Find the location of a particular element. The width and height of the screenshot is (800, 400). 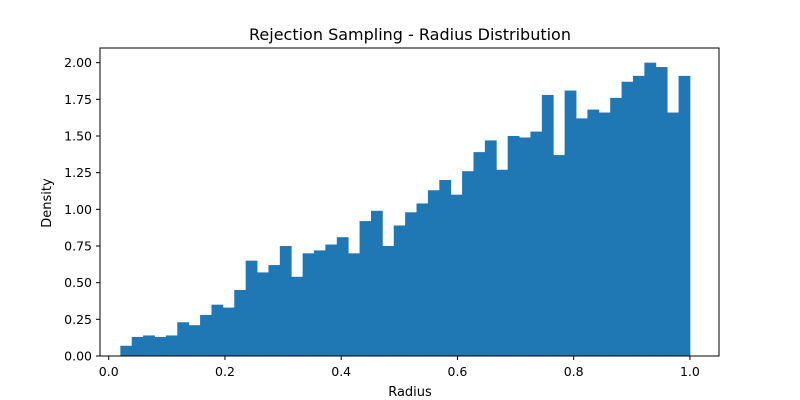

y-ticks-group: 0.00 0.25 0.50 0.75 1.00 1.25 1.50 1.75 2.00 is located at coordinates (82, 209).